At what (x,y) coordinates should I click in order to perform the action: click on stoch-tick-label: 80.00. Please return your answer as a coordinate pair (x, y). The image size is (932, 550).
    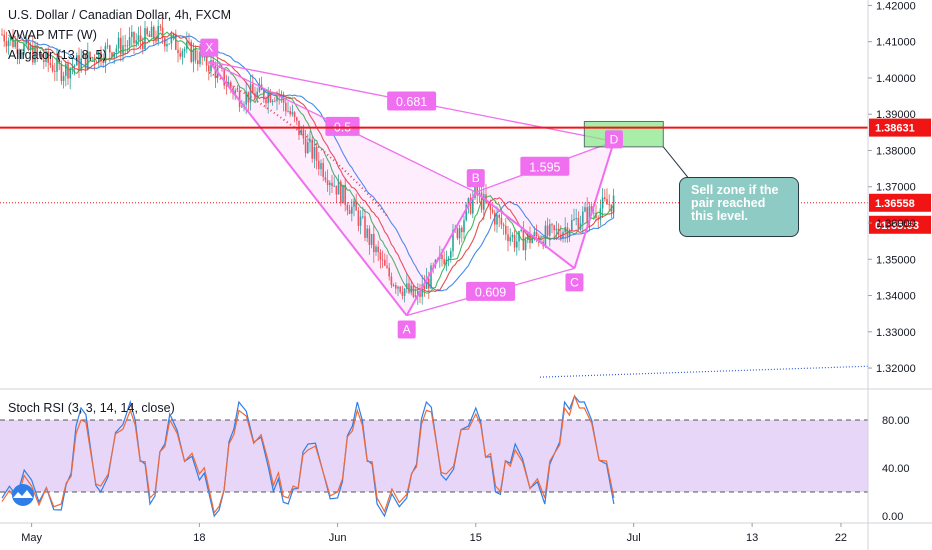
    Looking at the image, I should click on (896, 421).